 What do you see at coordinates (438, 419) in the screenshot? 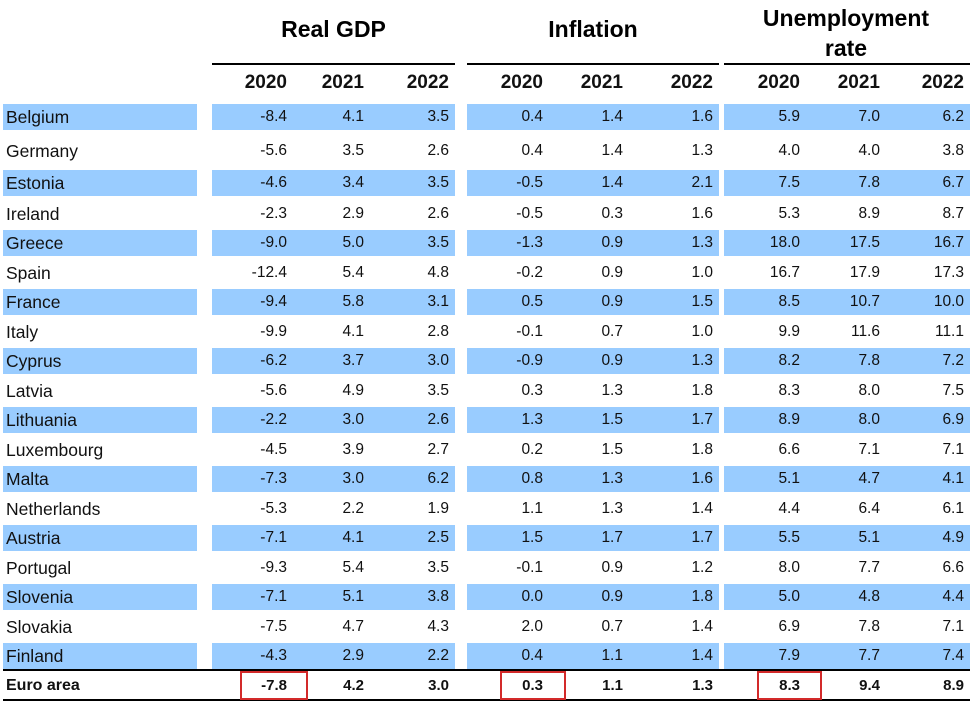
I see `real-gdp-value: 2.6` at bounding box center [438, 419].